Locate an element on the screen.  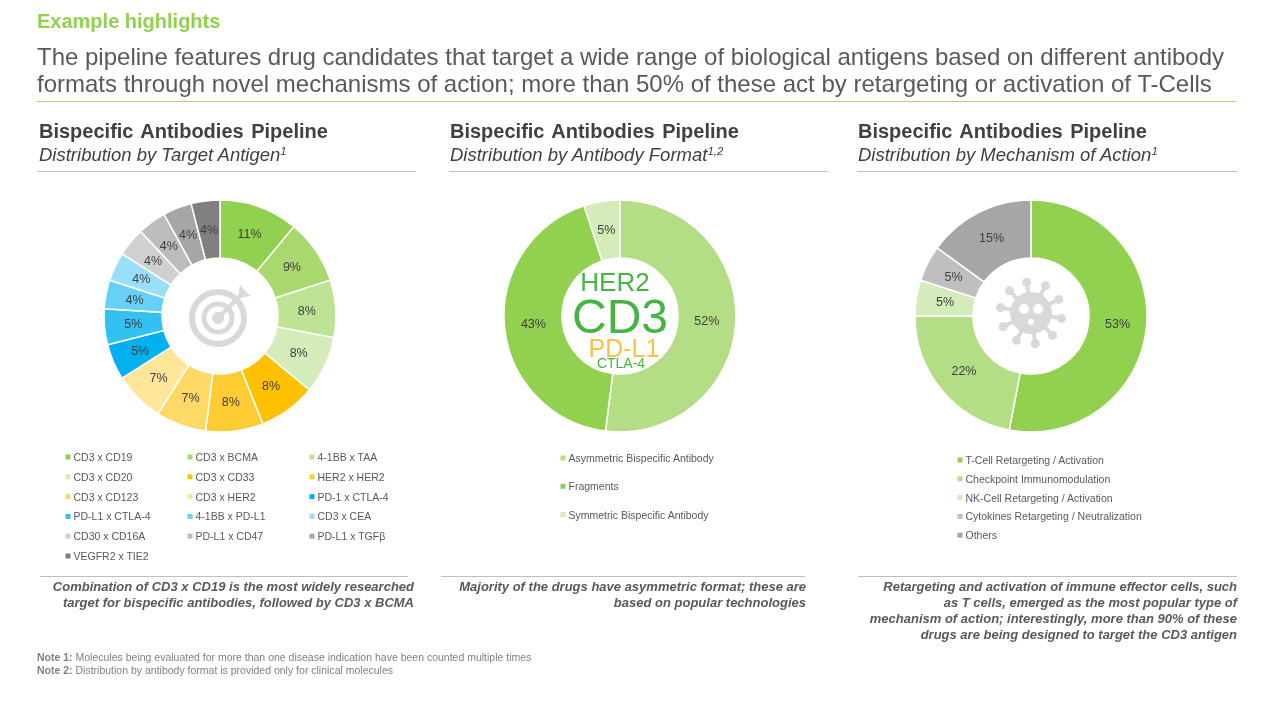
legend-label: Cytokines Retargeting / Neutralization is located at coordinates (1053, 516).